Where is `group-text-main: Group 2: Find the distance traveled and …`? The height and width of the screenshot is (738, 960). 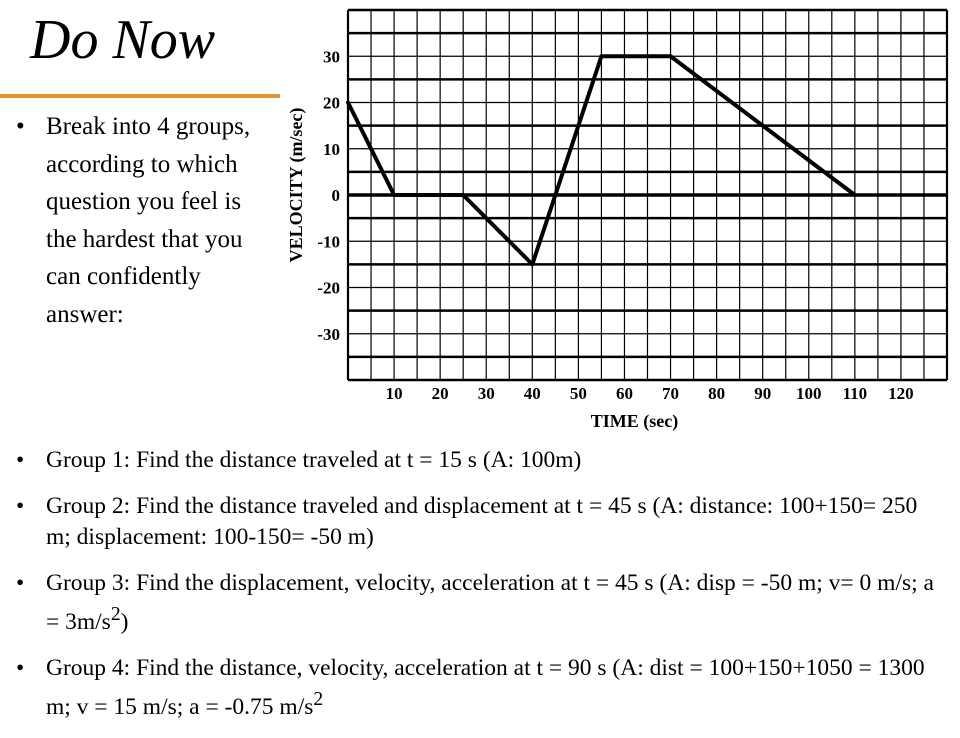 group-text-main: Group 2: Find the distance traveled and … is located at coordinates (482, 521).